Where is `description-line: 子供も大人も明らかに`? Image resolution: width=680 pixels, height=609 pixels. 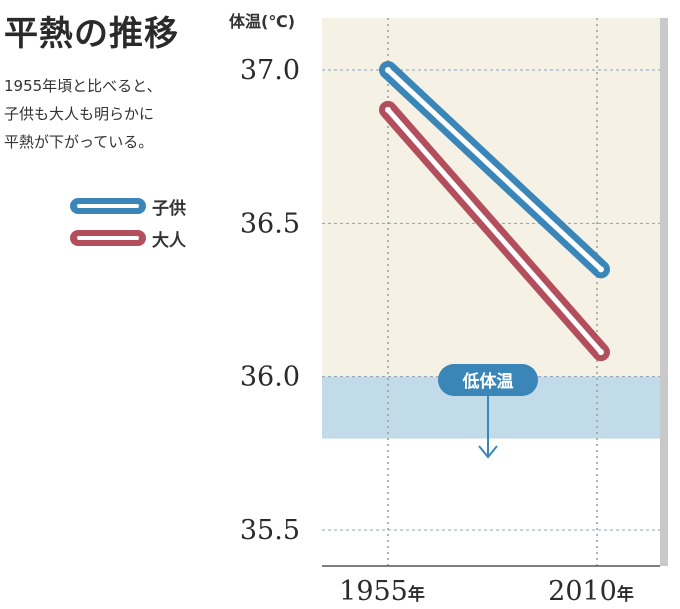 description-line: 子供も大人も明らかに is located at coordinates (79, 114).